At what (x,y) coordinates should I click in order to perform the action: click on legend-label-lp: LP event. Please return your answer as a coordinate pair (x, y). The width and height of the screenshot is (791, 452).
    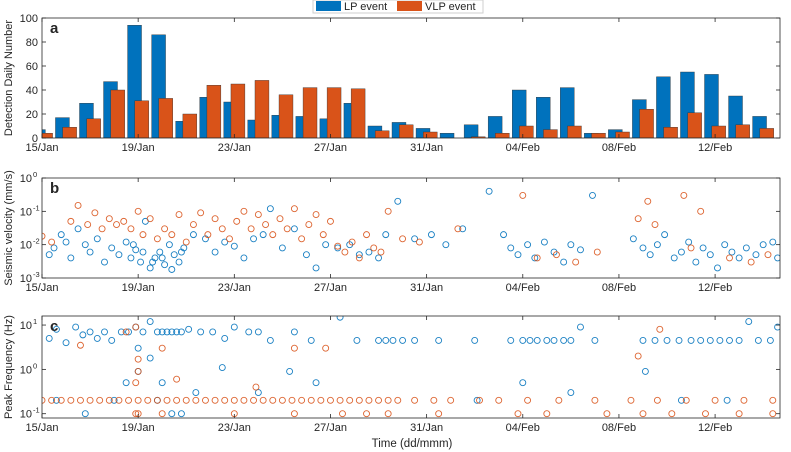
    Looking at the image, I should click on (365, 7).